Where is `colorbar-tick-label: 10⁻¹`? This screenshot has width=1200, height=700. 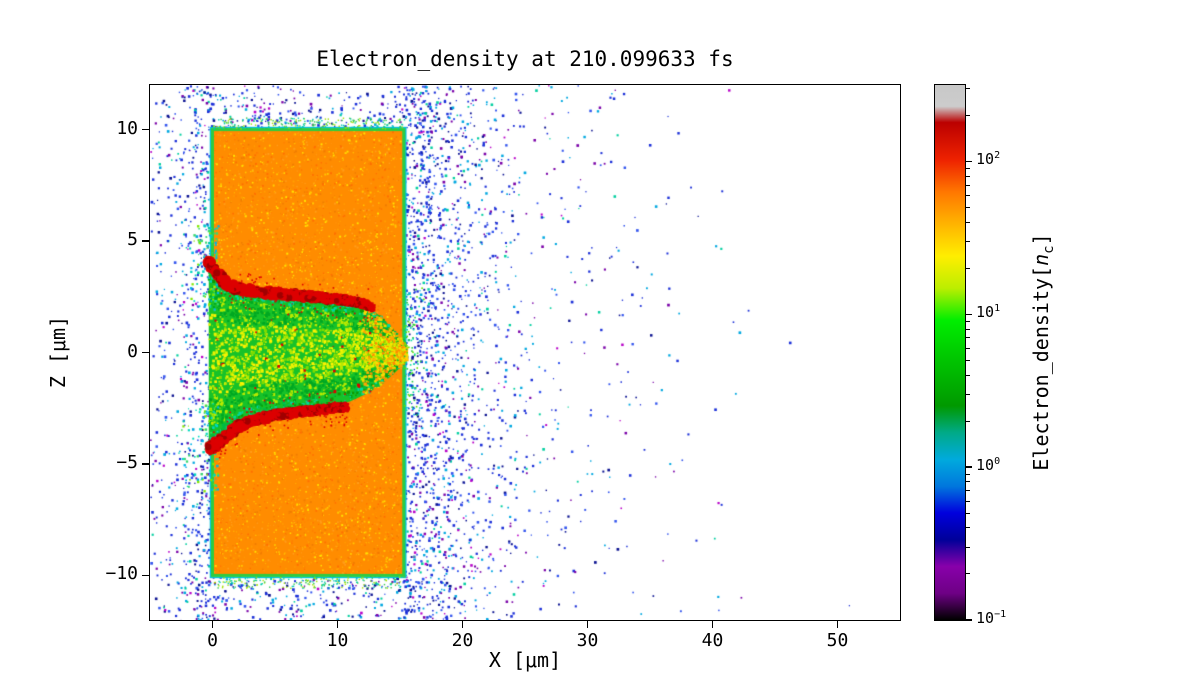
colorbar-tick-label: 10⁻¹ is located at coordinates (991, 618).